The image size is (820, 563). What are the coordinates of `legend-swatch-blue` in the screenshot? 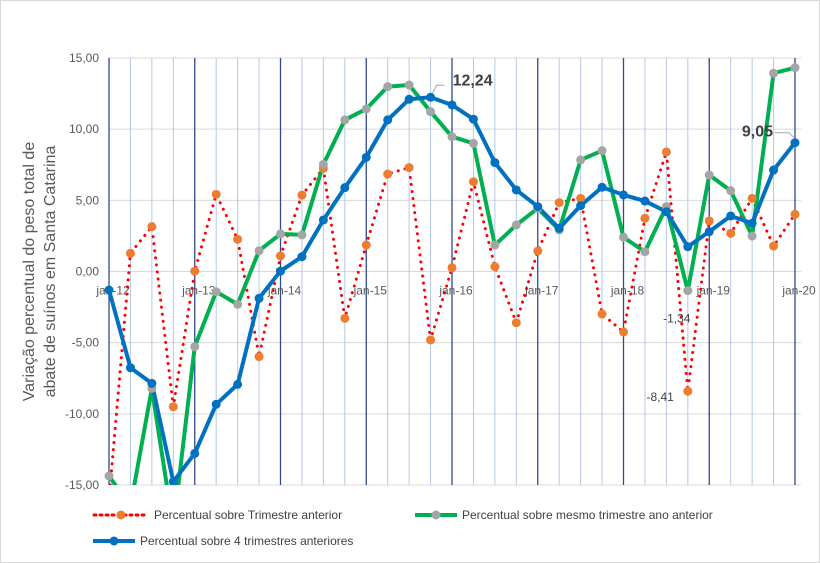 It's located at (114, 541).